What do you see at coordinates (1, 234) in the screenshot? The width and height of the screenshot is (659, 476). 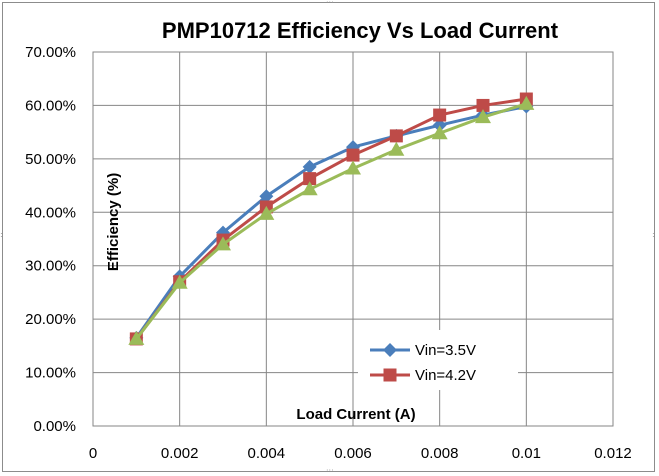 I see `resize-handle-left-icon: :` at bounding box center [1, 234].